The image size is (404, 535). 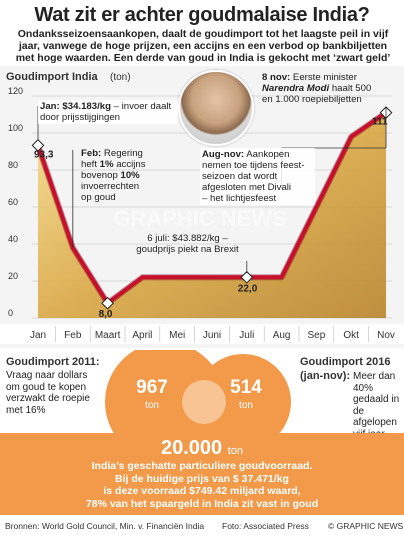 What do you see at coordinates (380, 122) in the screenshot?
I see `data-label: 111` at bounding box center [380, 122].